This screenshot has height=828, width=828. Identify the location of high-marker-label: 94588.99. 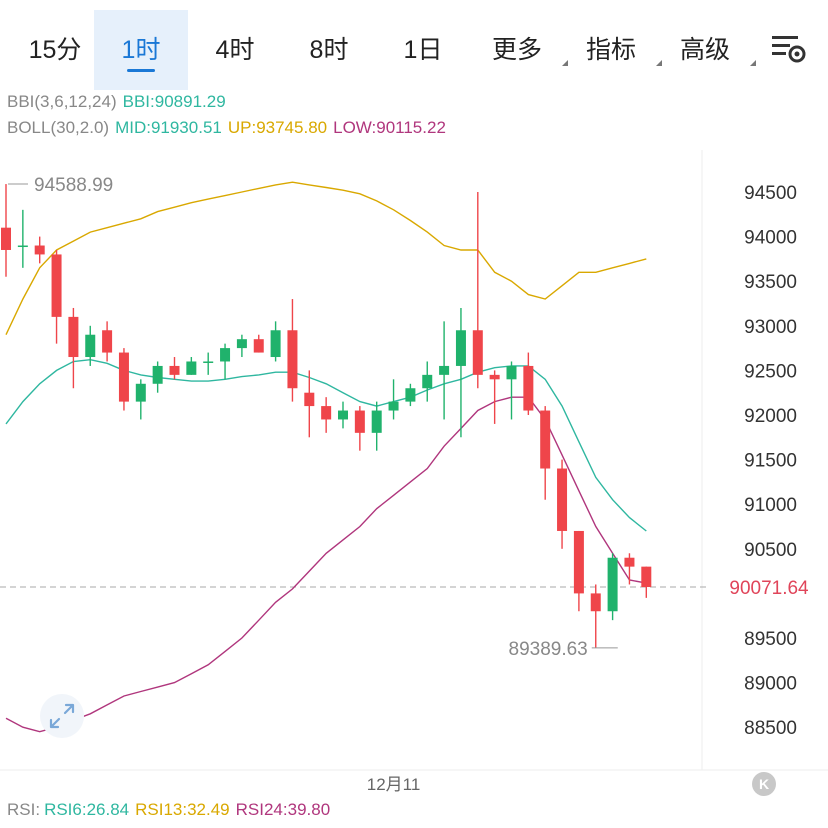
(73, 185).